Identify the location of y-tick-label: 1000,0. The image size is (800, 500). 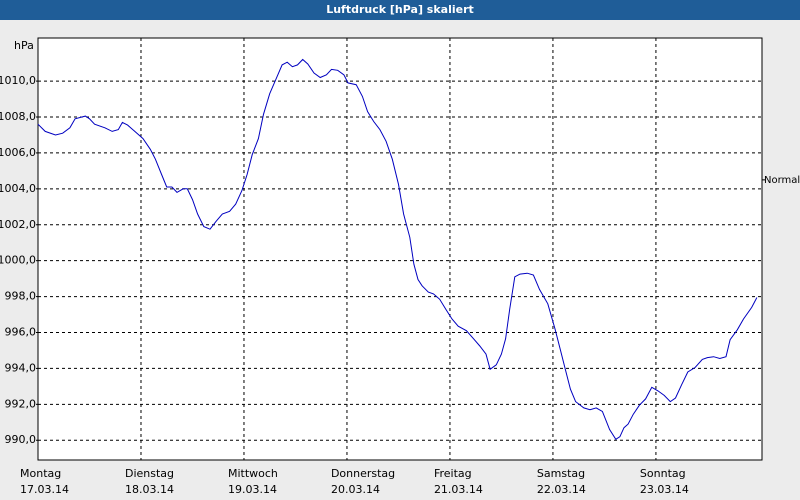
(18, 260).